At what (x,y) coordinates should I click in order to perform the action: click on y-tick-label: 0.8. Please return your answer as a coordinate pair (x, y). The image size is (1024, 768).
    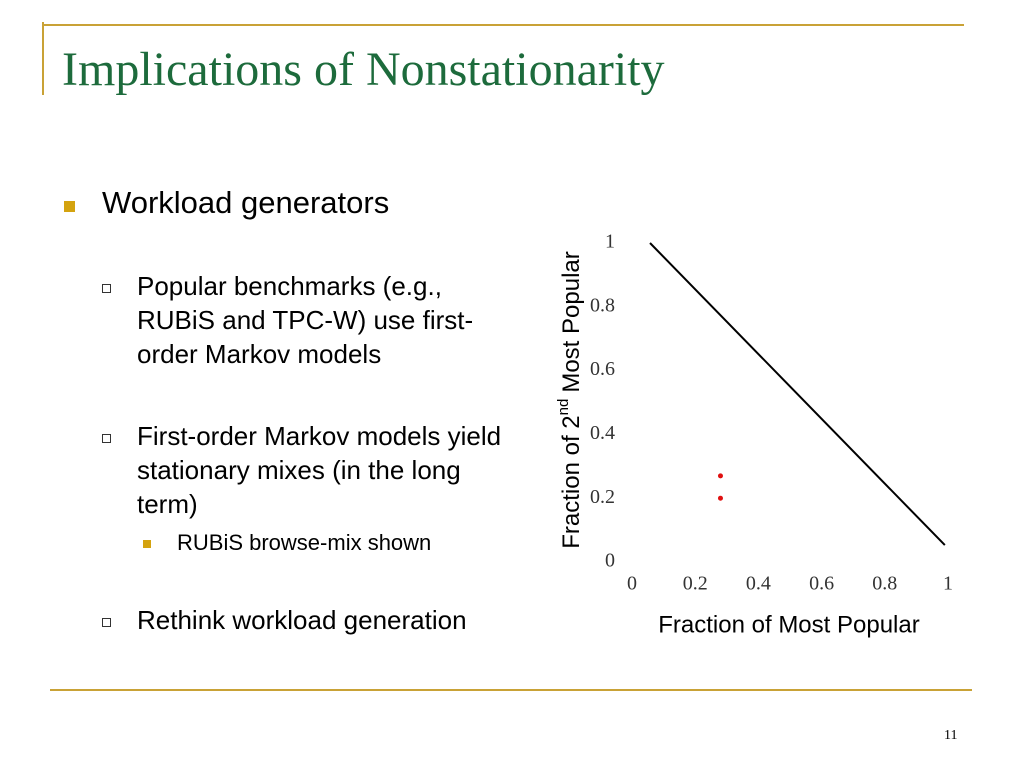
    Looking at the image, I should click on (602, 305).